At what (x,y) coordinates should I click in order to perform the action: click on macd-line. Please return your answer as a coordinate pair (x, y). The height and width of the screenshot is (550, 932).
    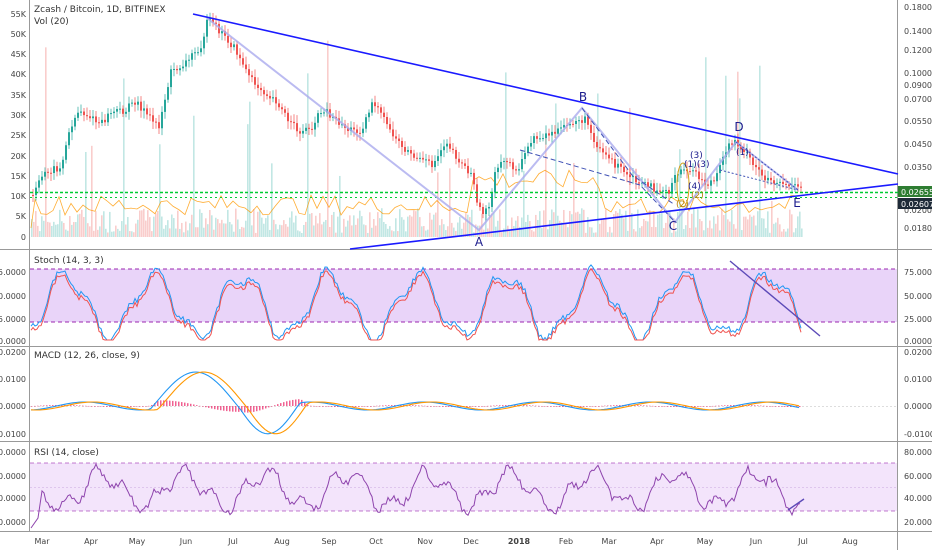
    Looking at the image, I should click on (415, 403).